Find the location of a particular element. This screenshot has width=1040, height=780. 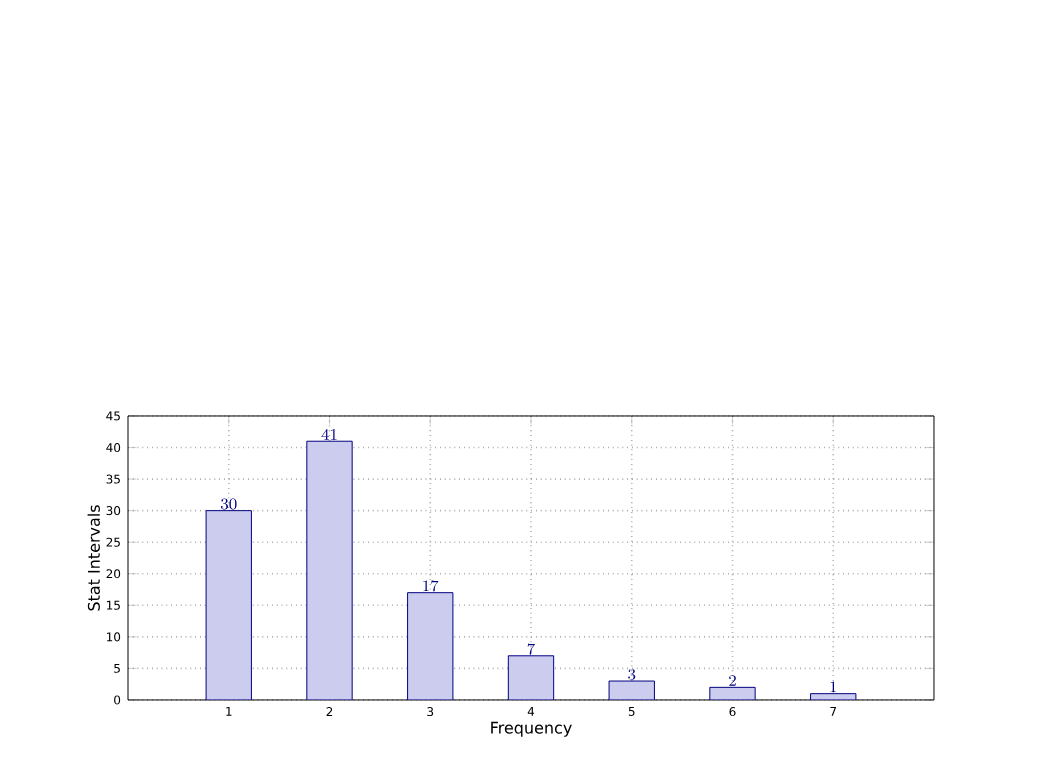

data-label: 30 is located at coordinates (228, 504).